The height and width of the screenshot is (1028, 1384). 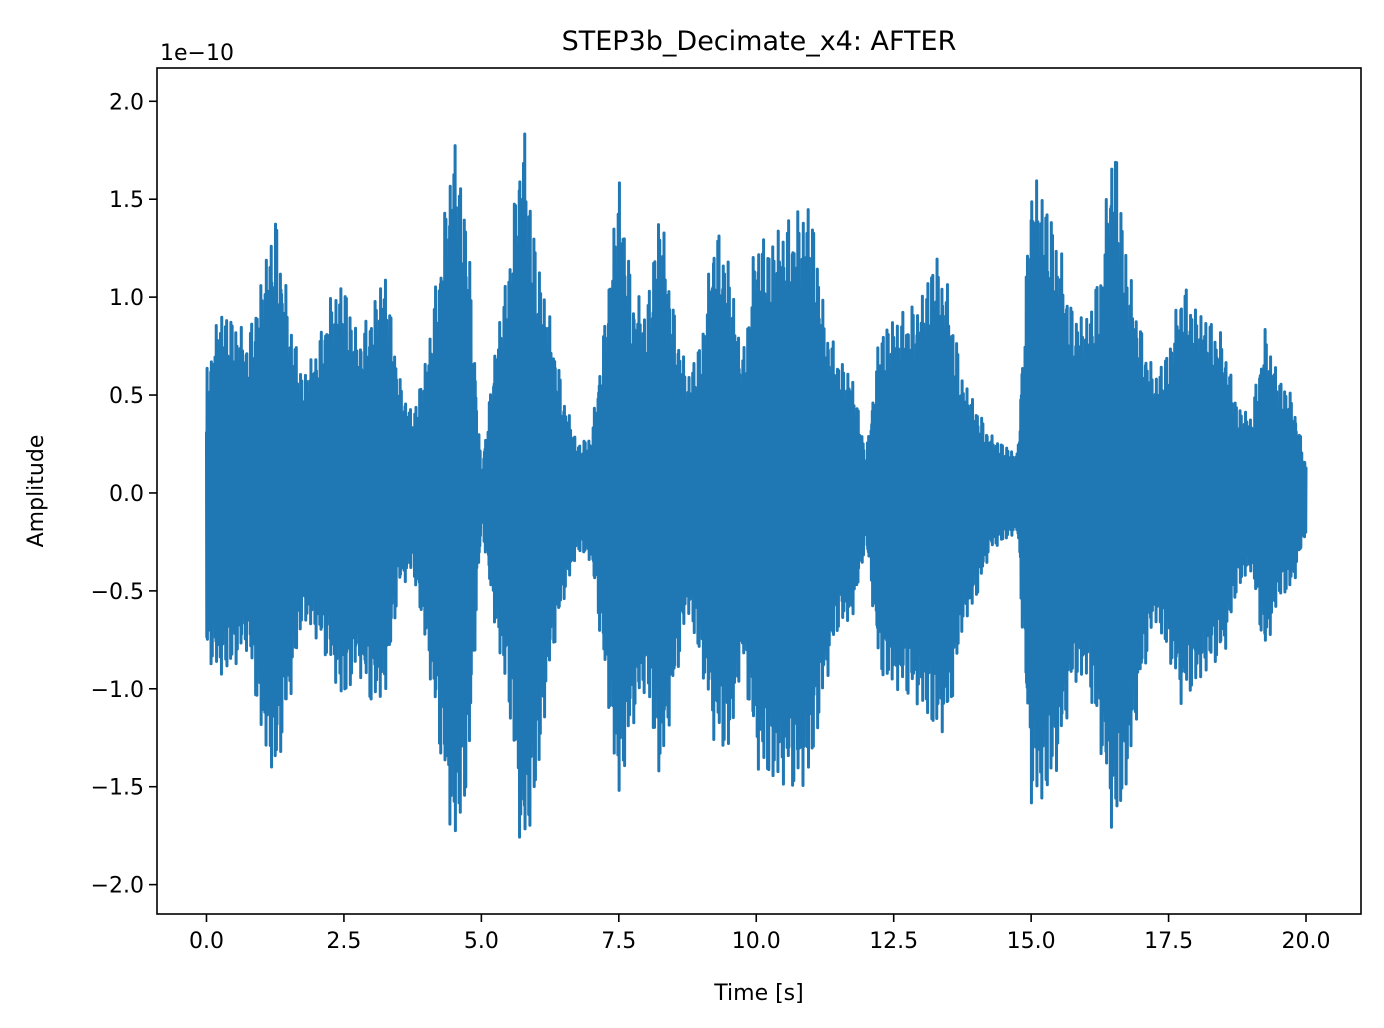 What do you see at coordinates (1031, 941) in the screenshot?
I see `x-tick-label: 15.0` at bounding box center [1031, 941].